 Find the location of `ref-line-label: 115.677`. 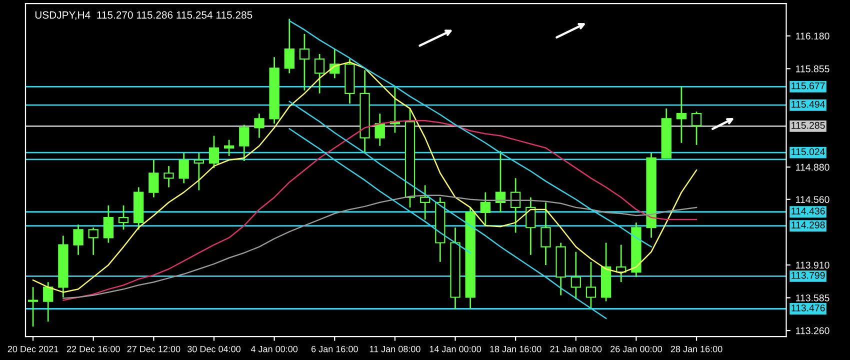

ref-line-label: 115.677 is located at coordinates (808, 86).